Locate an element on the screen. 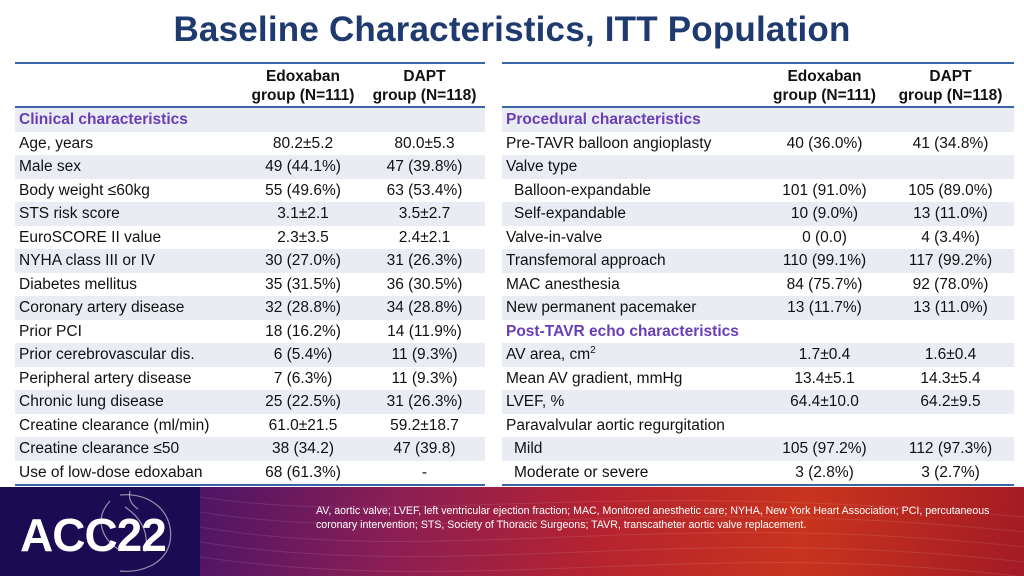  row-label: Coronary artery disease is located at coordinates (128, 308).